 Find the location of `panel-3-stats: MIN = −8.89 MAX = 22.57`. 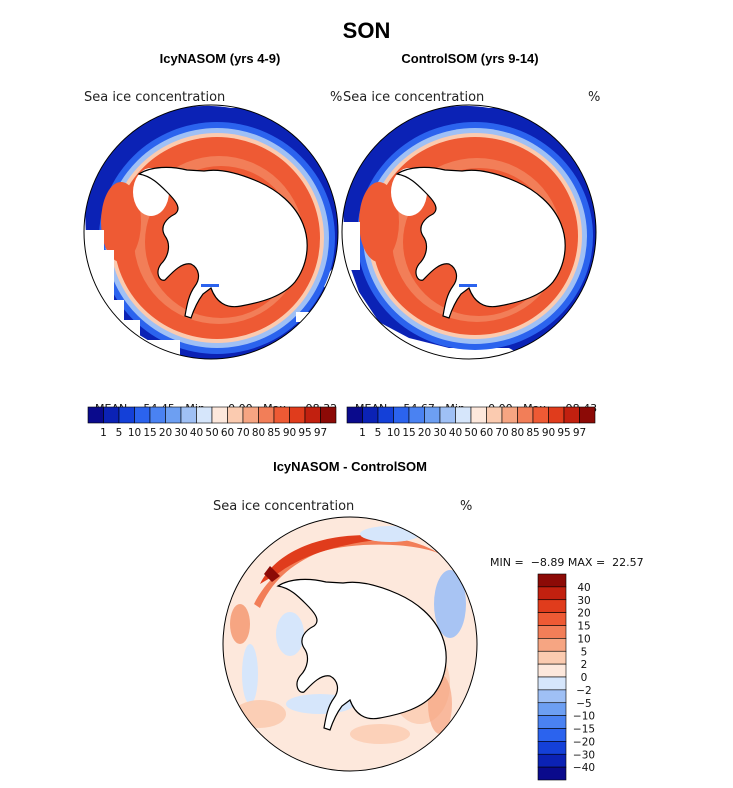

panel-3-stats: MIN = −8.89 MAX = 22.57 is located at coordinates (563, 556).